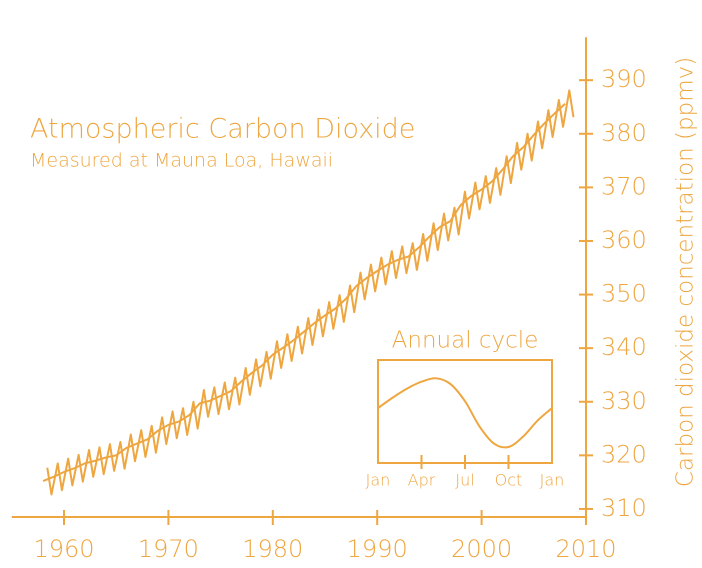  What do you see at coordinates (624, 79) in the screenshot?
I see `y-tick-label: 390` at bounding box center [624, 79].